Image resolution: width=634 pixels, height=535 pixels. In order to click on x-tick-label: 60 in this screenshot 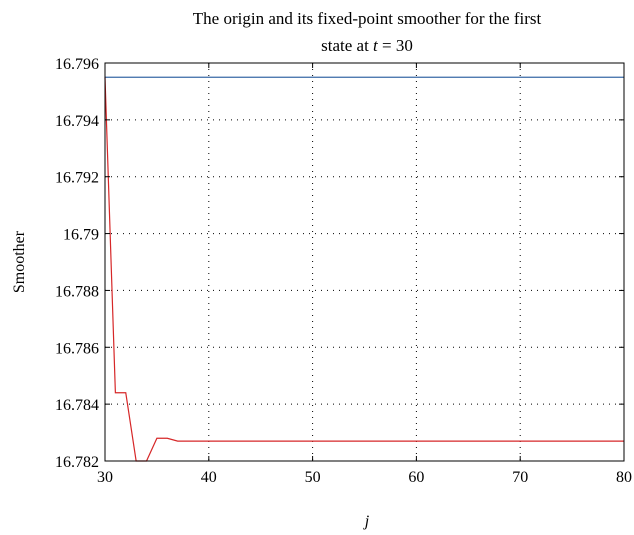, I will do `click(416, 477)`.